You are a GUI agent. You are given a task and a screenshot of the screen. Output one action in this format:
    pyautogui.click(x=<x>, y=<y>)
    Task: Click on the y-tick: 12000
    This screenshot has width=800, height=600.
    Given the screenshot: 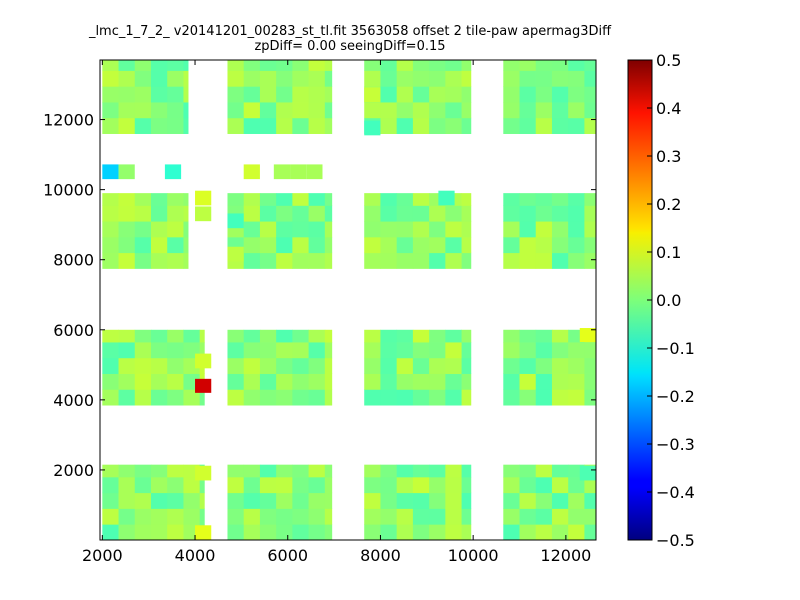 What is the action you would take?
    pyautogui.click(x=319, y=120)
    